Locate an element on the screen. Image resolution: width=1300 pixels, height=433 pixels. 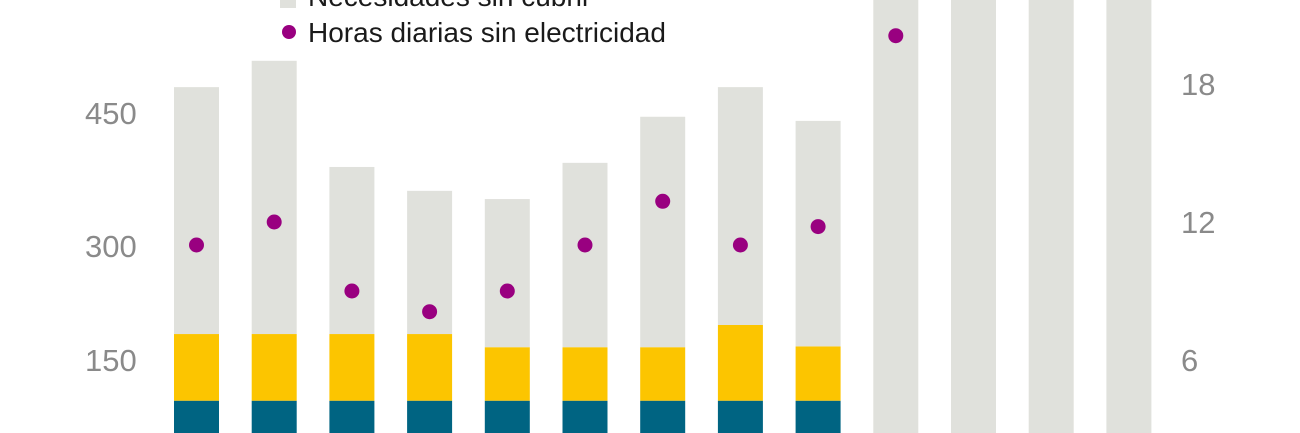
left-tick-label: 300 is located at coordinates (111, 246).